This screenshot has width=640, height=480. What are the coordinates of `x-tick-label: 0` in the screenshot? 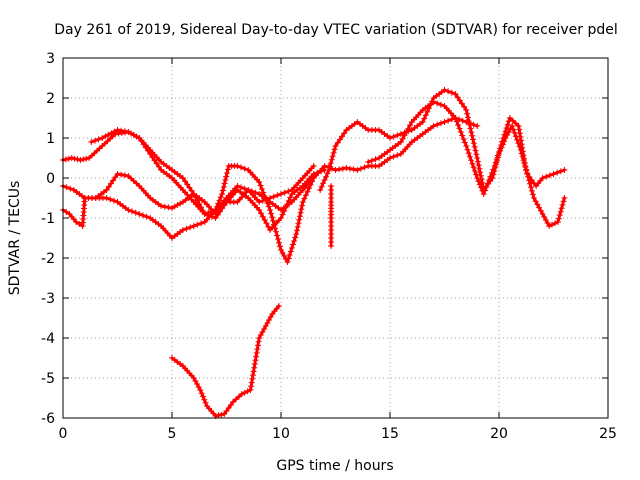 It's located at (63, 434).